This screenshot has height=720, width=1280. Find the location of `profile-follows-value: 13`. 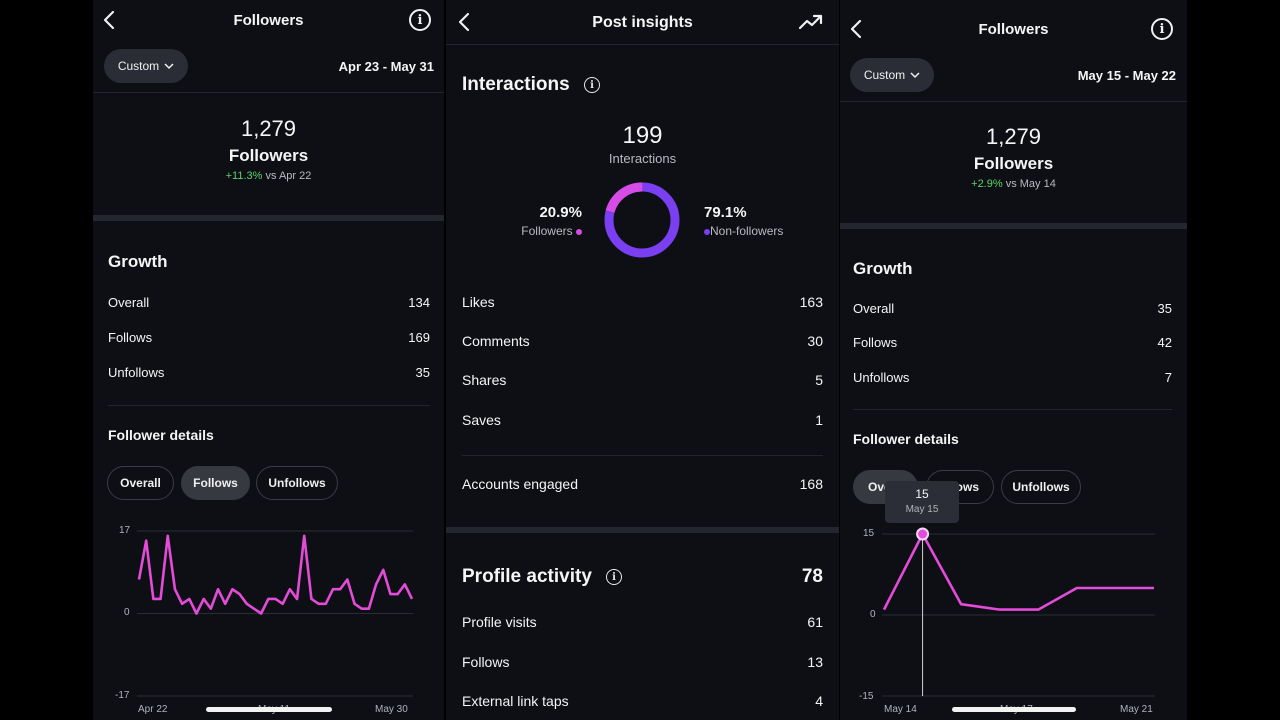

profile-follows-value: 13 is located at coordinates (815, 662).